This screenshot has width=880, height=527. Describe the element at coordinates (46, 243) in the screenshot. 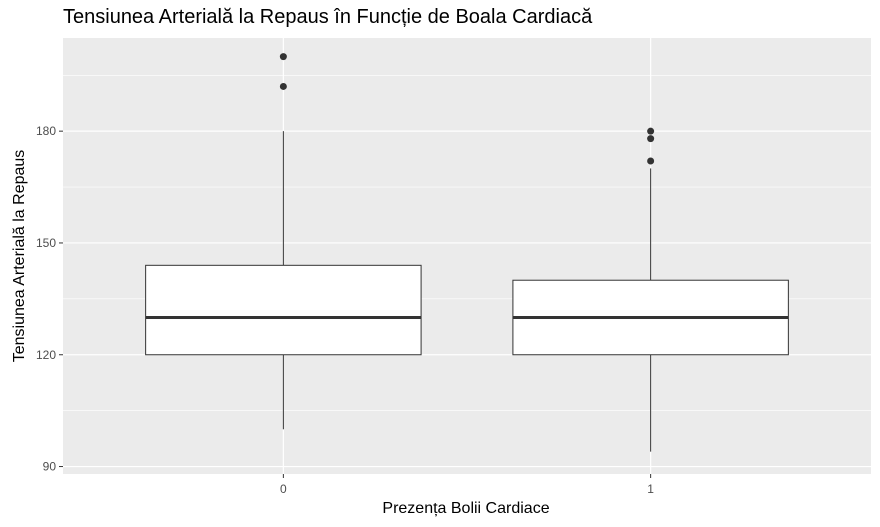

I see `y-tick-label: 150` at that location.